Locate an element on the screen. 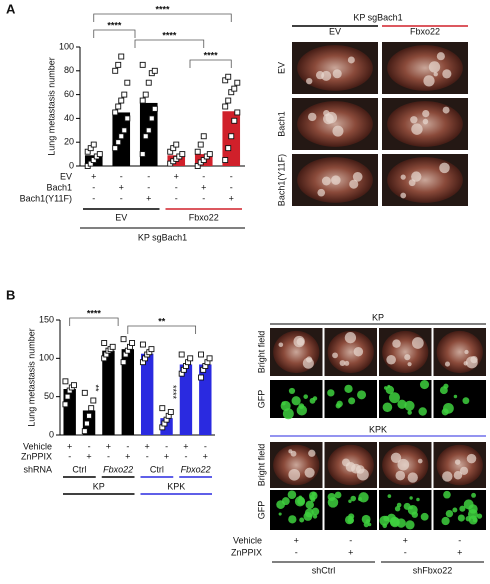 Image resolution: width=490 pixels, height=584 pixels. image-row-label: GFP is located at coordinates (261, 510).